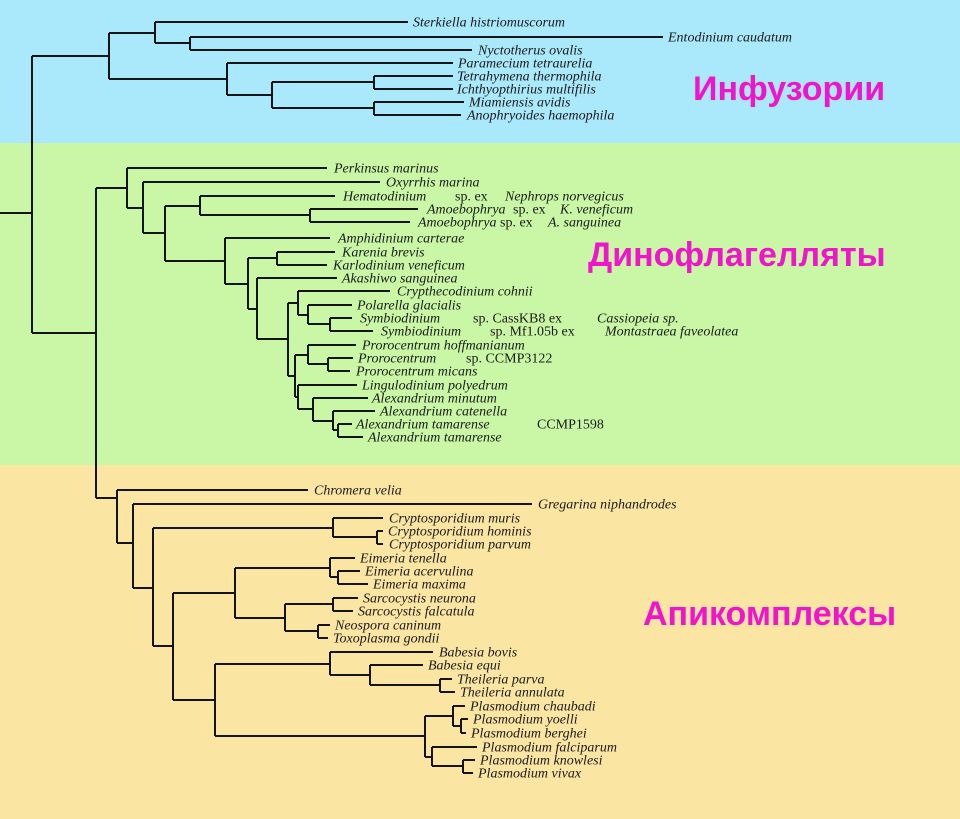 This screenshot has height=819, width=960. I want to click on species-label: Theileria annulata, so click(512, 693).